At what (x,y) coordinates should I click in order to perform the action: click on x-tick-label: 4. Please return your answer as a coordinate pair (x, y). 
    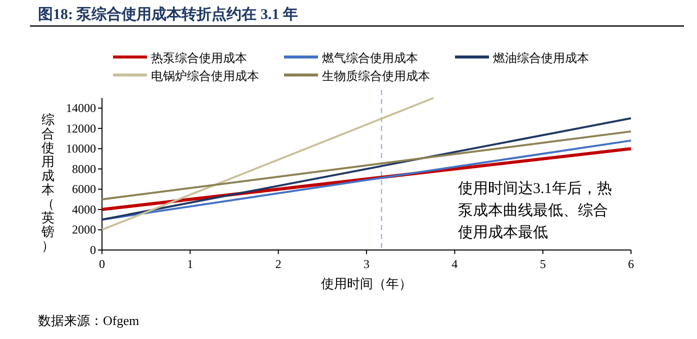
    Looking at the image, I should click on (455, 264).